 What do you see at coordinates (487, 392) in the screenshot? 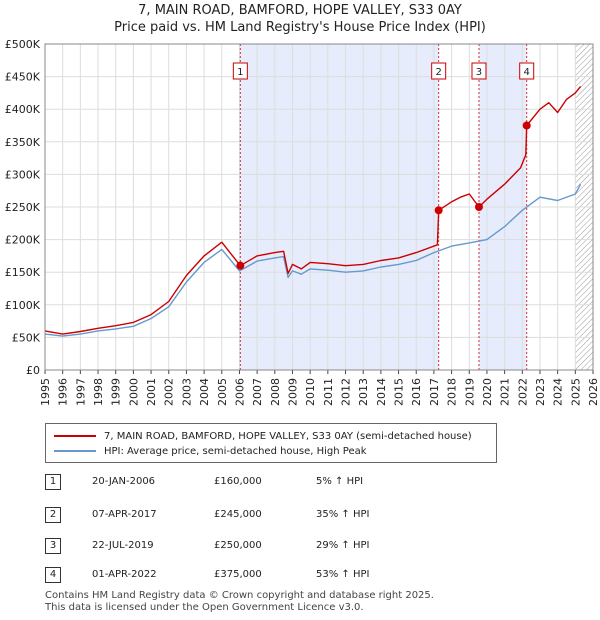
I see `x-tick-label: 2020` at bounding box center [487, 392].